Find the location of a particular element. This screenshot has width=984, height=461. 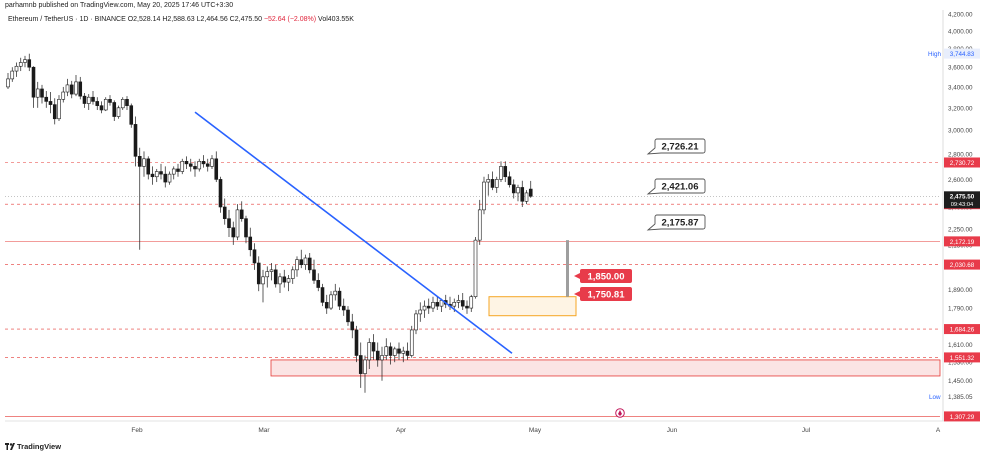

axis-tag-label: 2,730.72 is located at coordinates (962, 163).